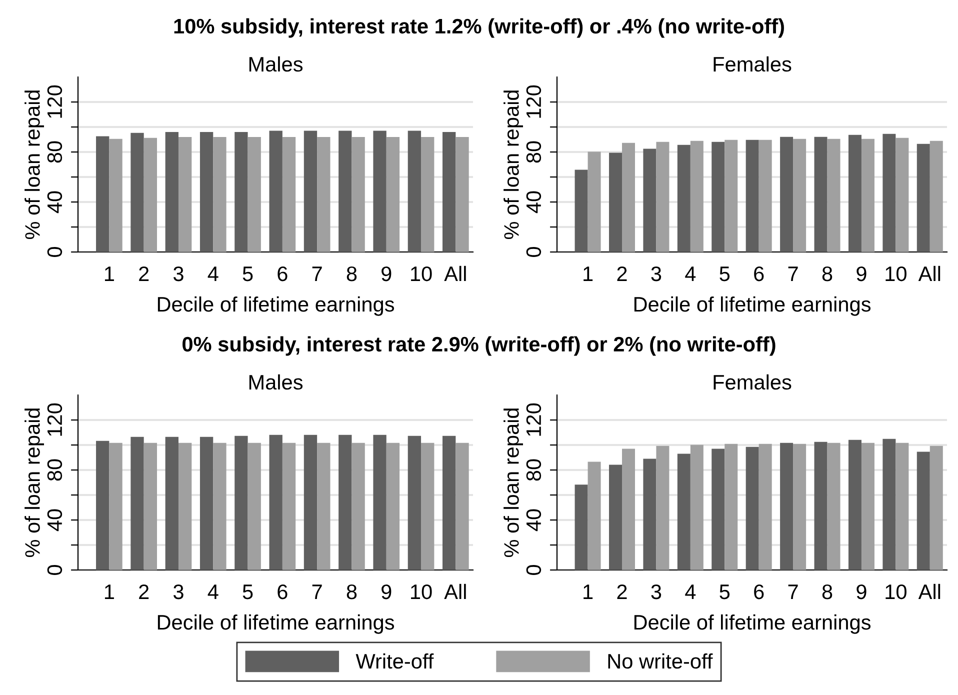  Describe the element at coordinates (479, 28) in the screenshot. I see `text: 10% subsidy, interest rate 1.2% (write-off) or .4% (no write-off)` at that location.